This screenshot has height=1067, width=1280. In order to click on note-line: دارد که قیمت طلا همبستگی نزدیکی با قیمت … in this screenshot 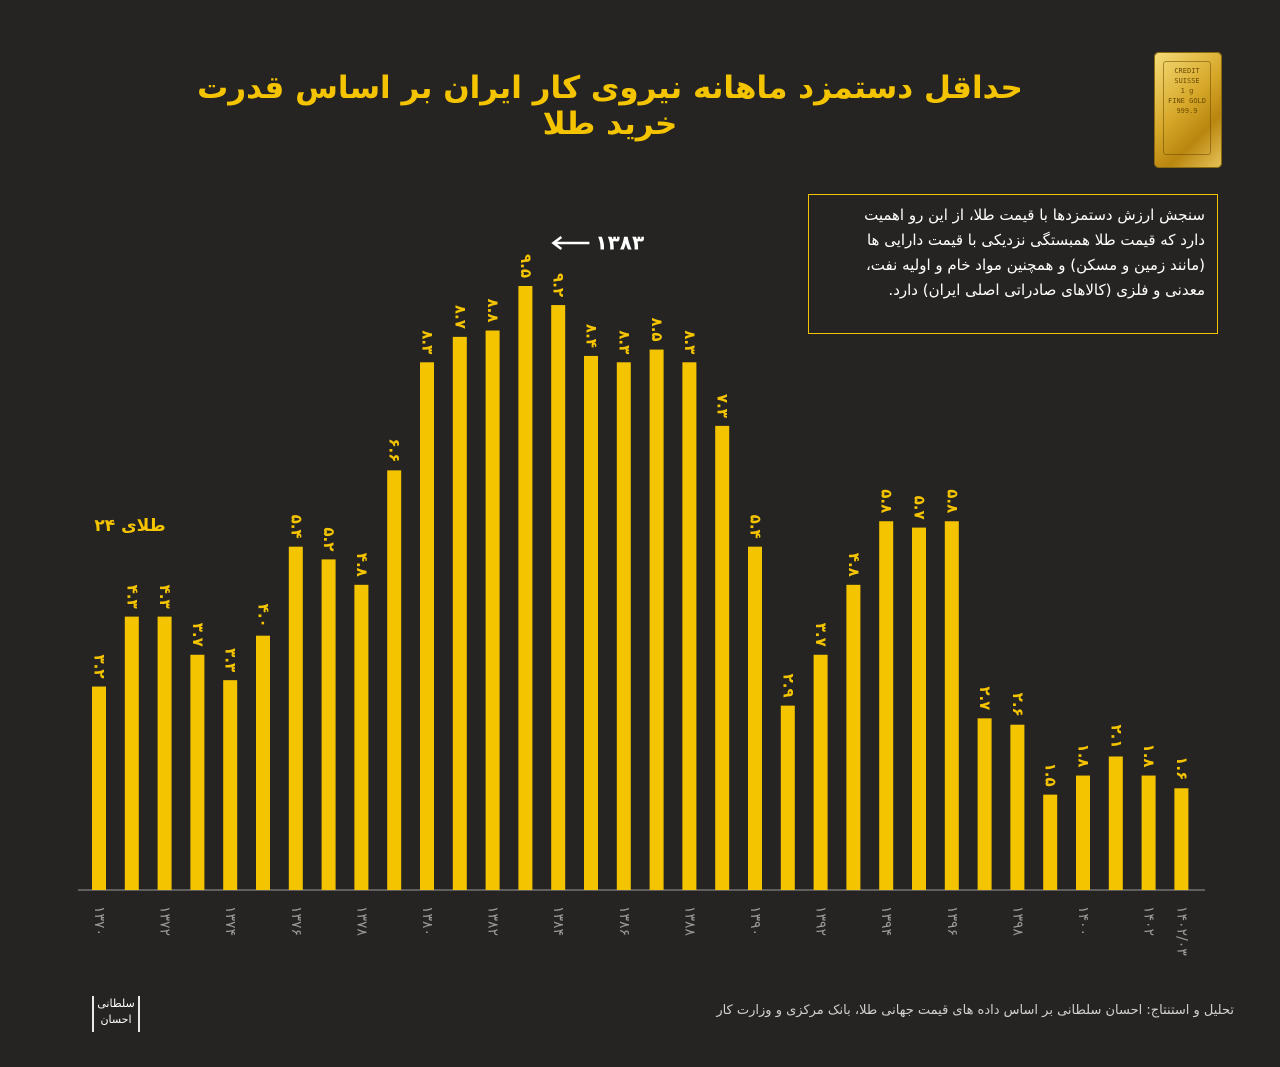, I will do `click(1035, 240)`.